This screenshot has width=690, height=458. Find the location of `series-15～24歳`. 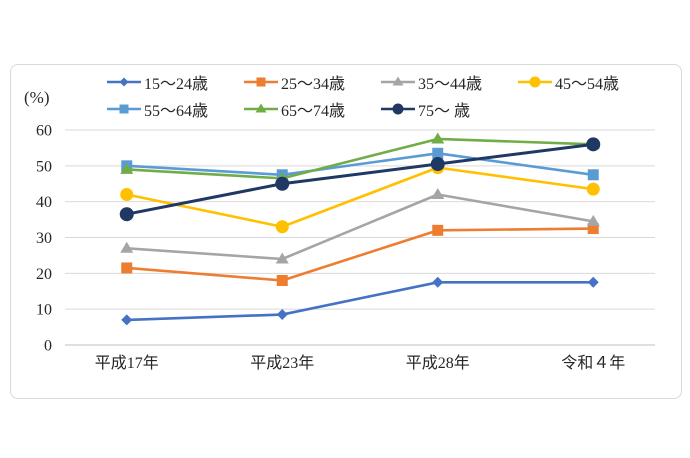

series-15～24歳 is located at coordinates (360, 301).